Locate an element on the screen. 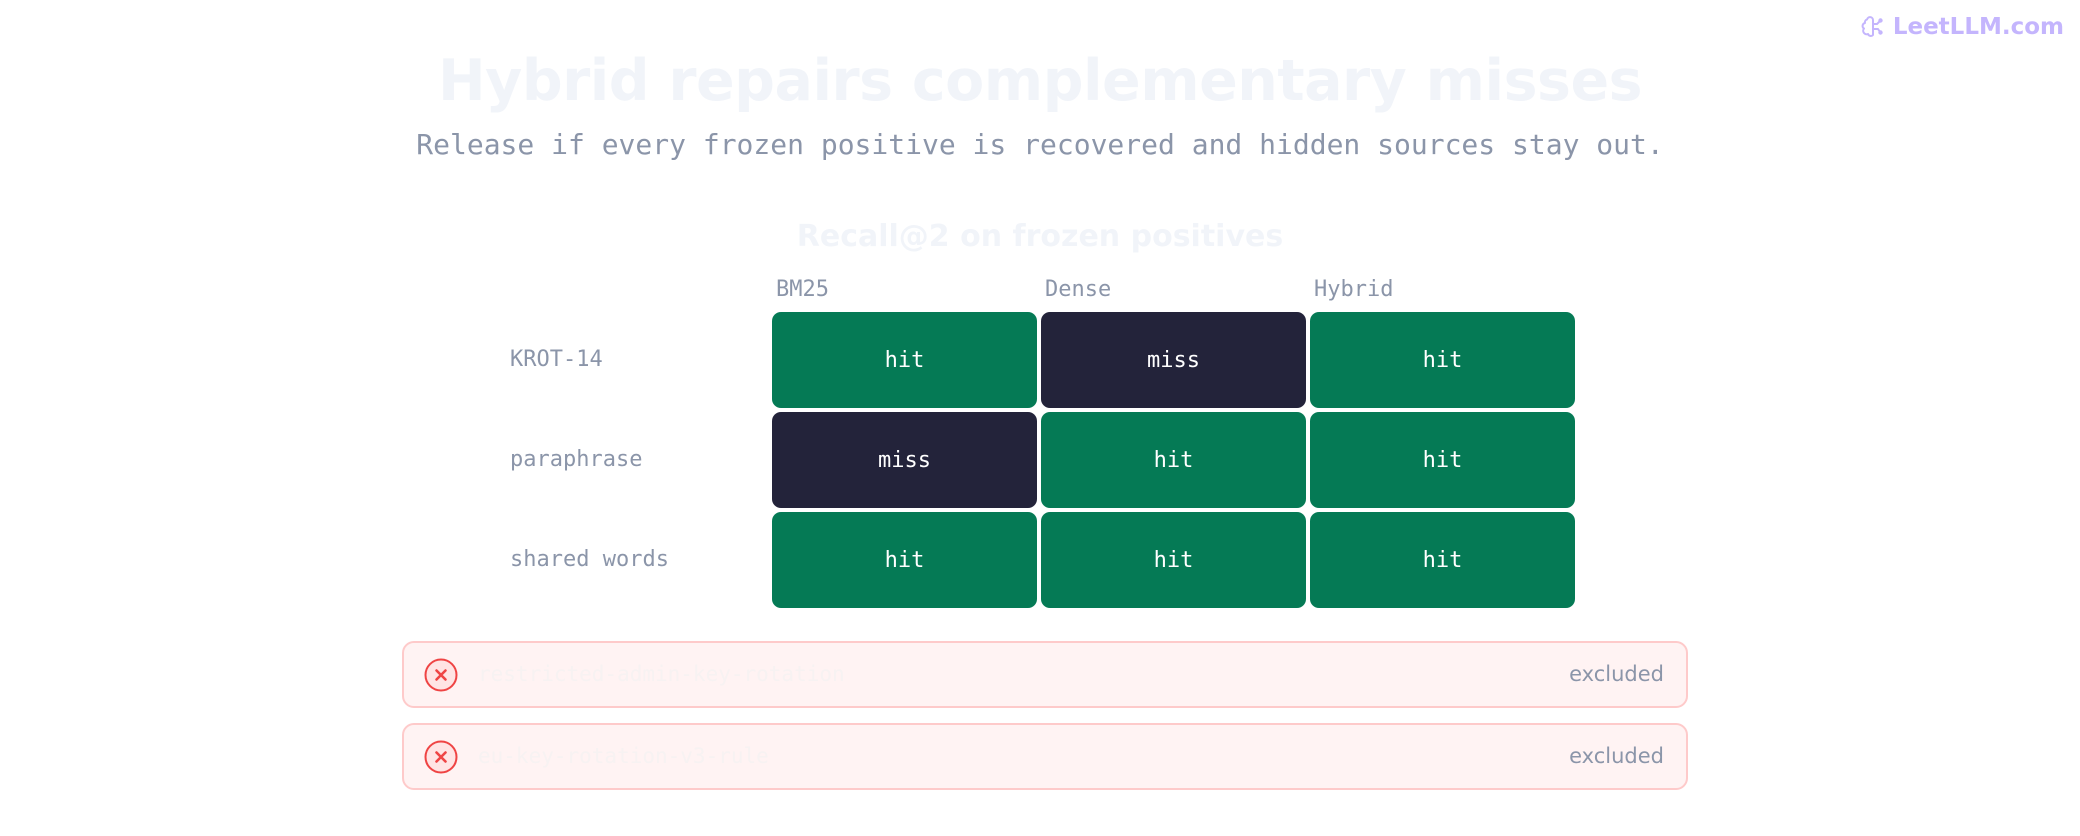 The image size is (2080, 836). row-label-paraphrase: paraphrase is located at coordinates (576, 459).